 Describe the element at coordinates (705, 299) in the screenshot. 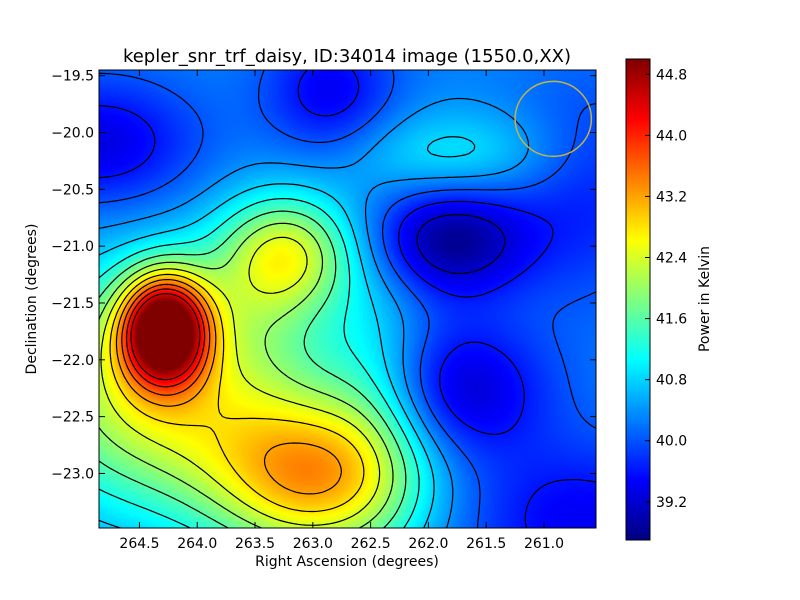

I see `colorbar-label: Power in Kelvin` at that location.